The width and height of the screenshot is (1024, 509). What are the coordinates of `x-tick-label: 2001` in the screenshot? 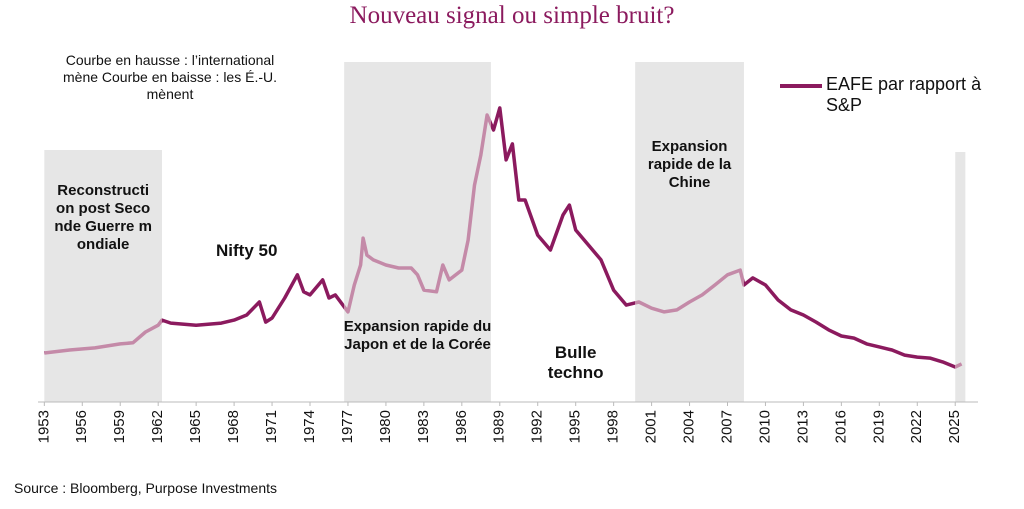 It's located at (651, 426).